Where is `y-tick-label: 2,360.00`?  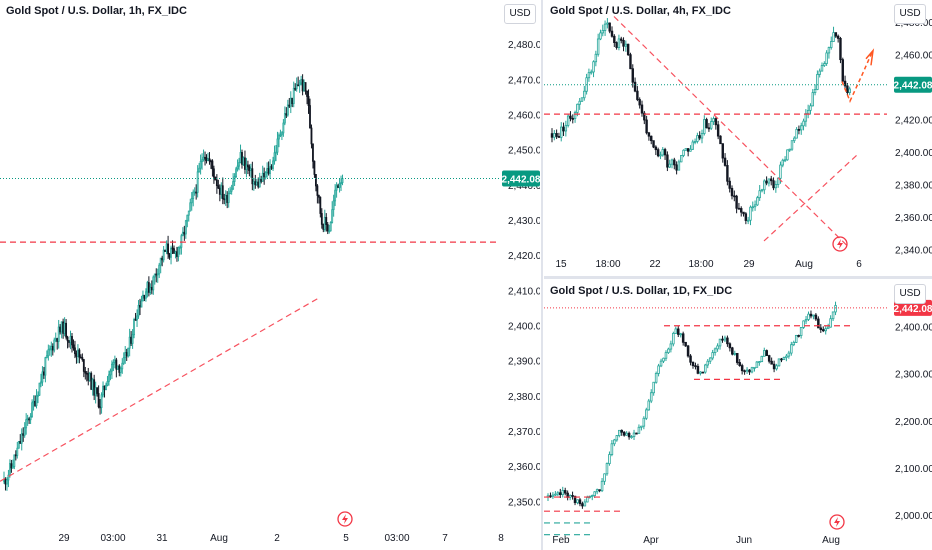 y-tick-label: 2,360.00 is located at coordinates (913, 218).